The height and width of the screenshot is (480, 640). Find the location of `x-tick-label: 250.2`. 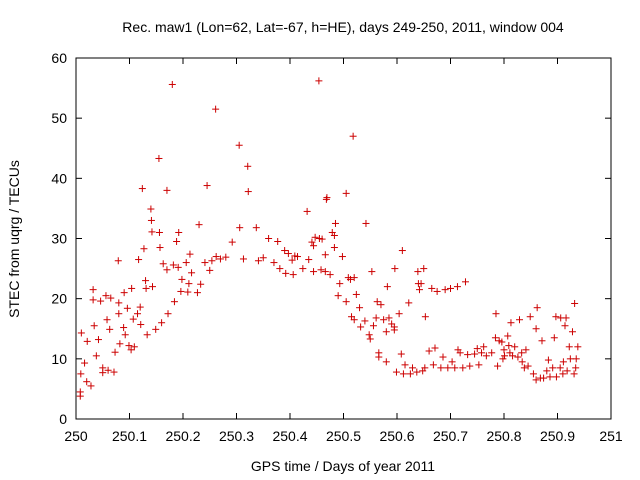

x-tick-label: 250.2 is located at coordinates (182, 436).